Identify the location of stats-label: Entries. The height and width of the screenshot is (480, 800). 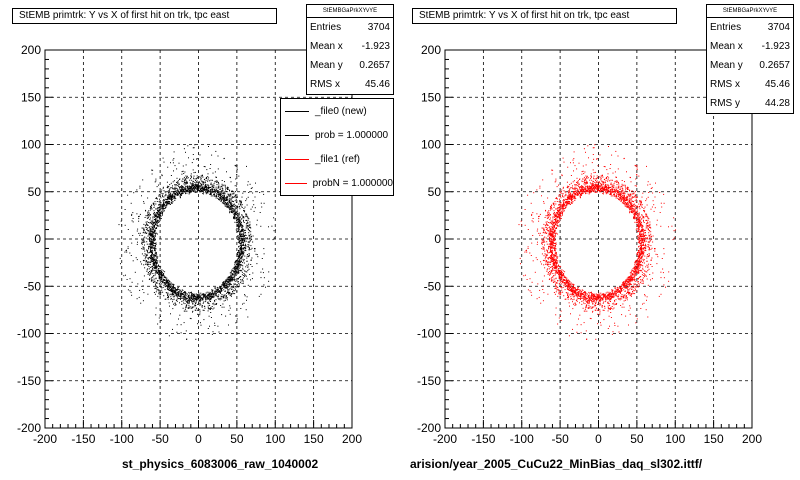
(326, 27).